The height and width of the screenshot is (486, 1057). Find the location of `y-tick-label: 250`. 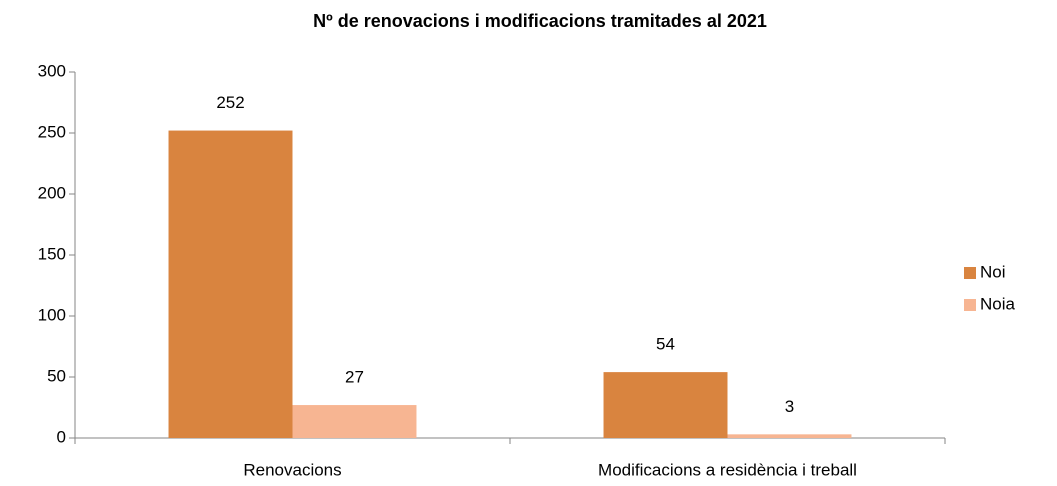

y-tick-label: 250 is located at coordinates (52, 131).